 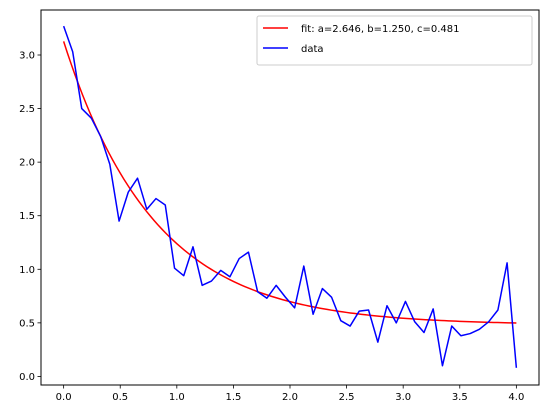 I want to click on legend: fit: a=2.646, b=1.250, c=0.481 data, so click(x=394, y=40).